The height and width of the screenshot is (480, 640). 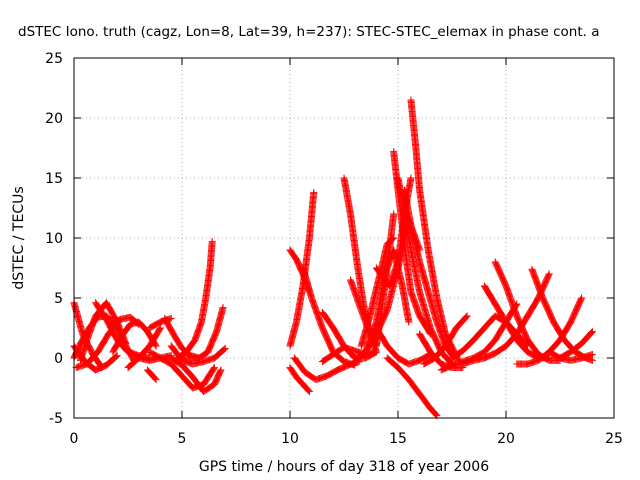 I want to click on x-tick-label: 25, so click(x=614, y=439).